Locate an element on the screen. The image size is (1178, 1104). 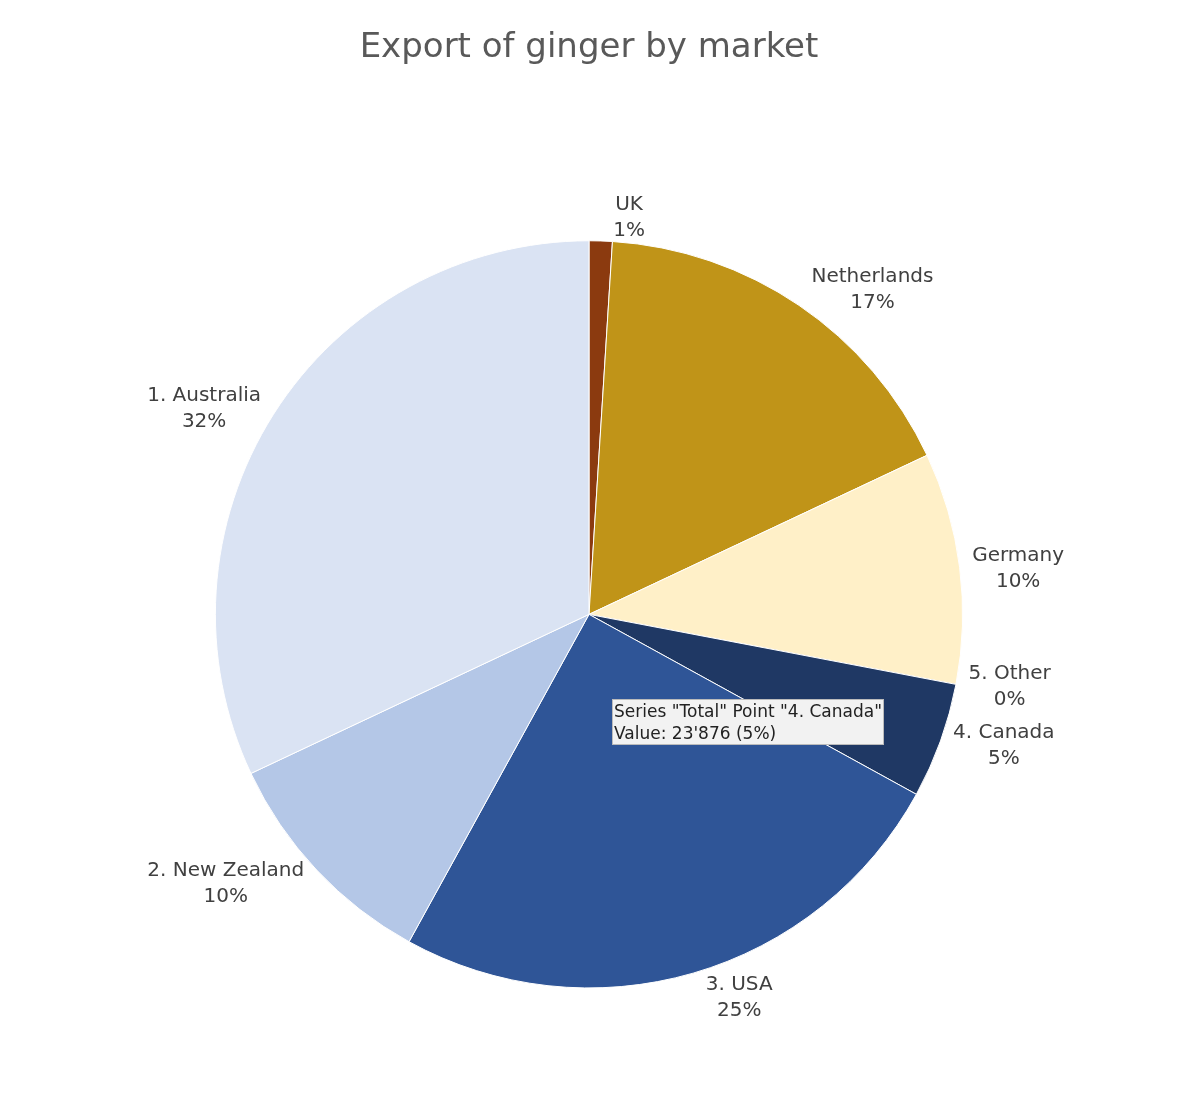
slice-label: 3. USA is located at coordinates (739, 983).